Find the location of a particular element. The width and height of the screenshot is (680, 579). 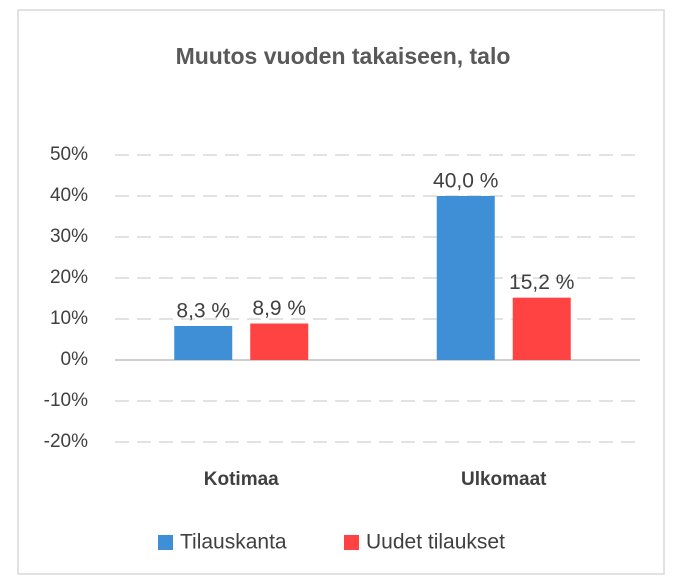

y-tick-label: 20% is located at coordinates (69, 277).